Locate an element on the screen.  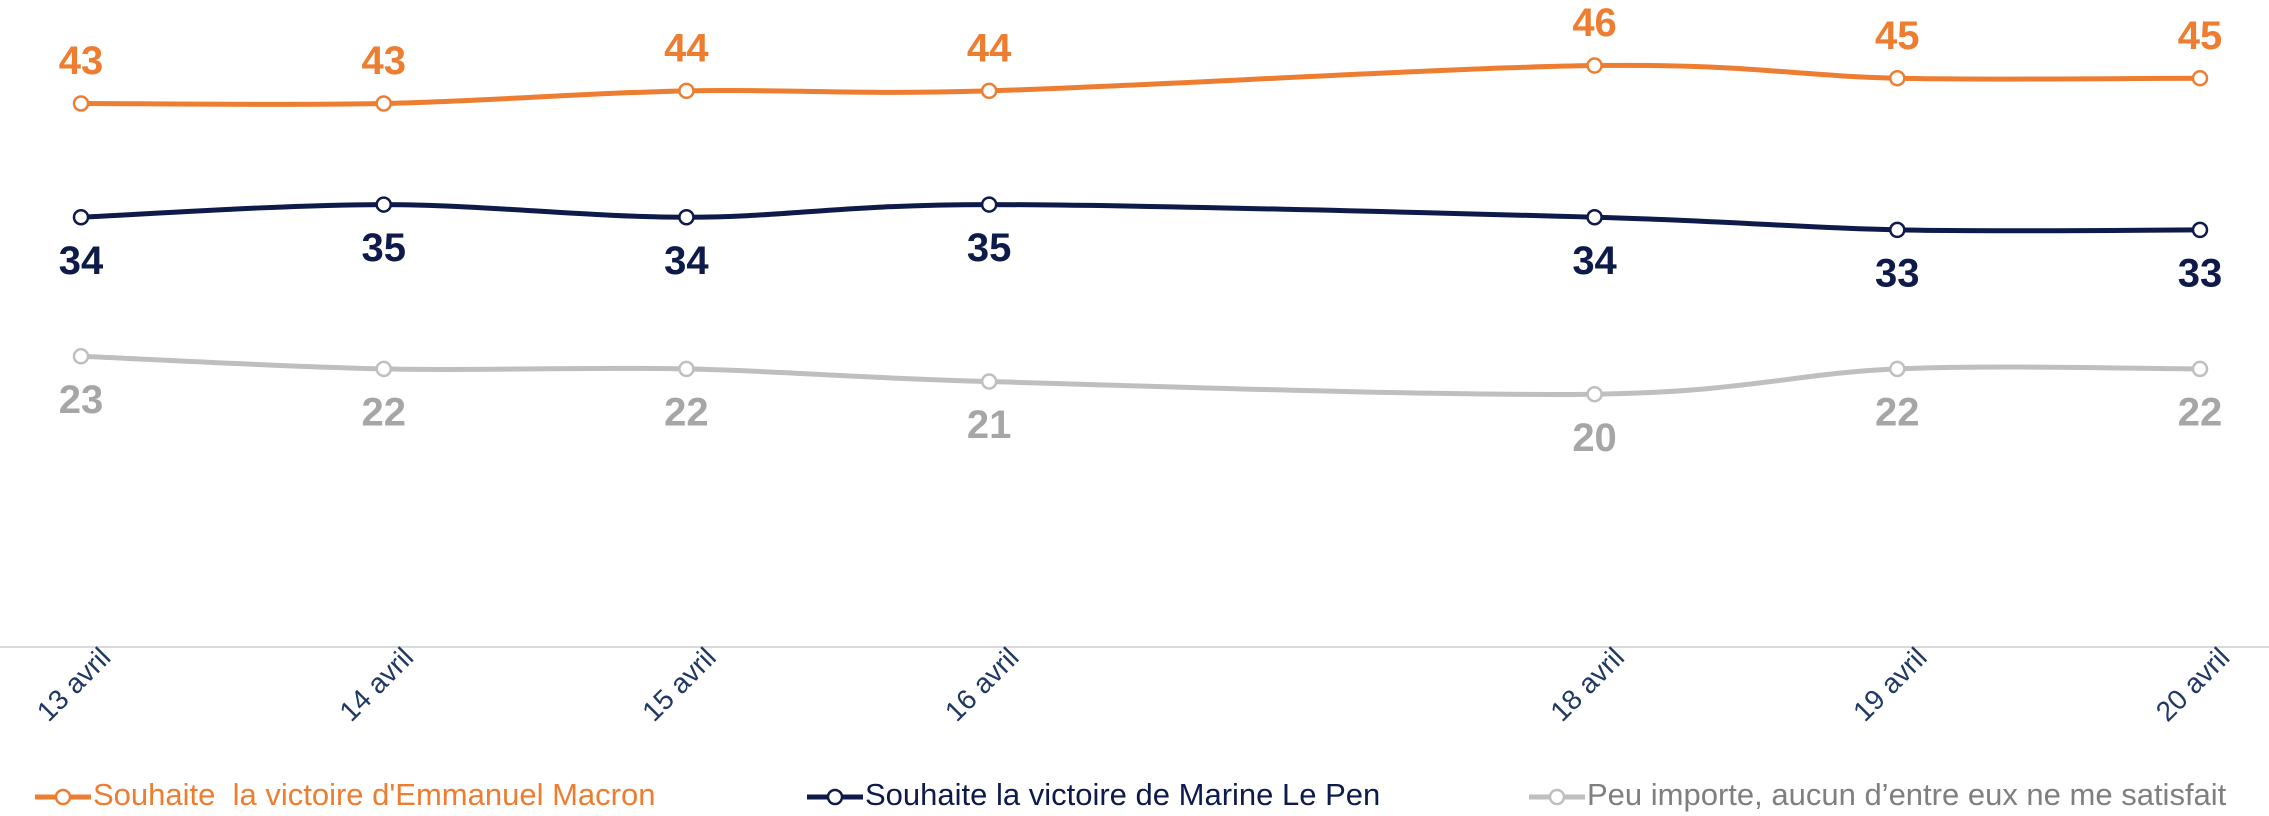
data-label: 46 is located at coordinates (1594, 23).